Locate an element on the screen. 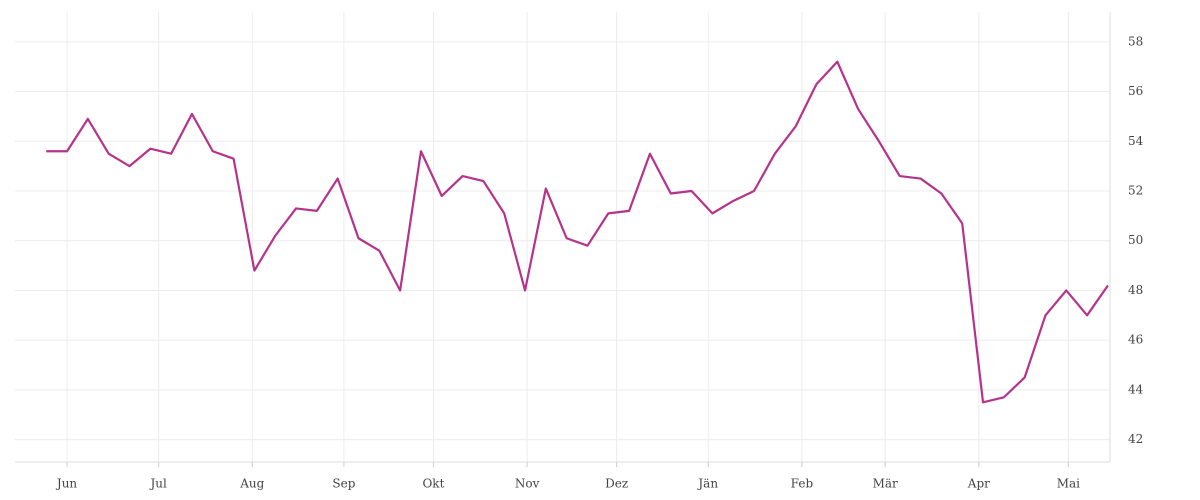 This screenshot has width=1200, height=500. x-tick-label: Aug is located at coordinates (251, 484).